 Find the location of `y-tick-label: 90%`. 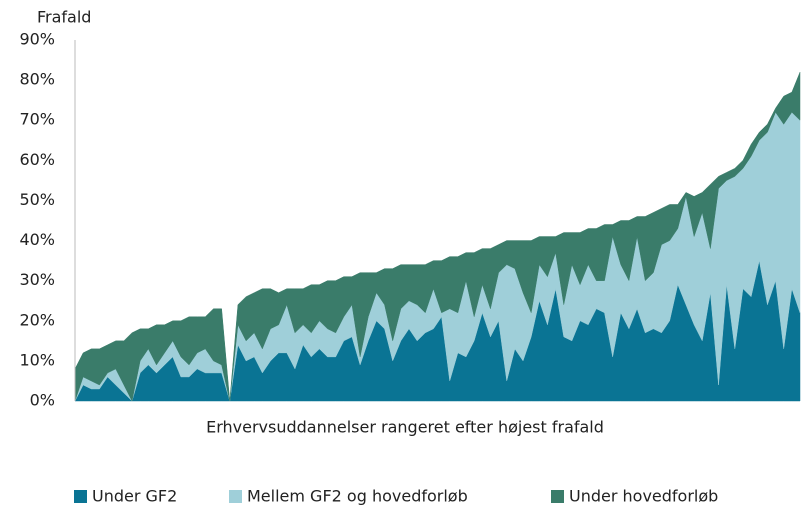

y-tick-label: 90% is located at coordinates (37, 39).